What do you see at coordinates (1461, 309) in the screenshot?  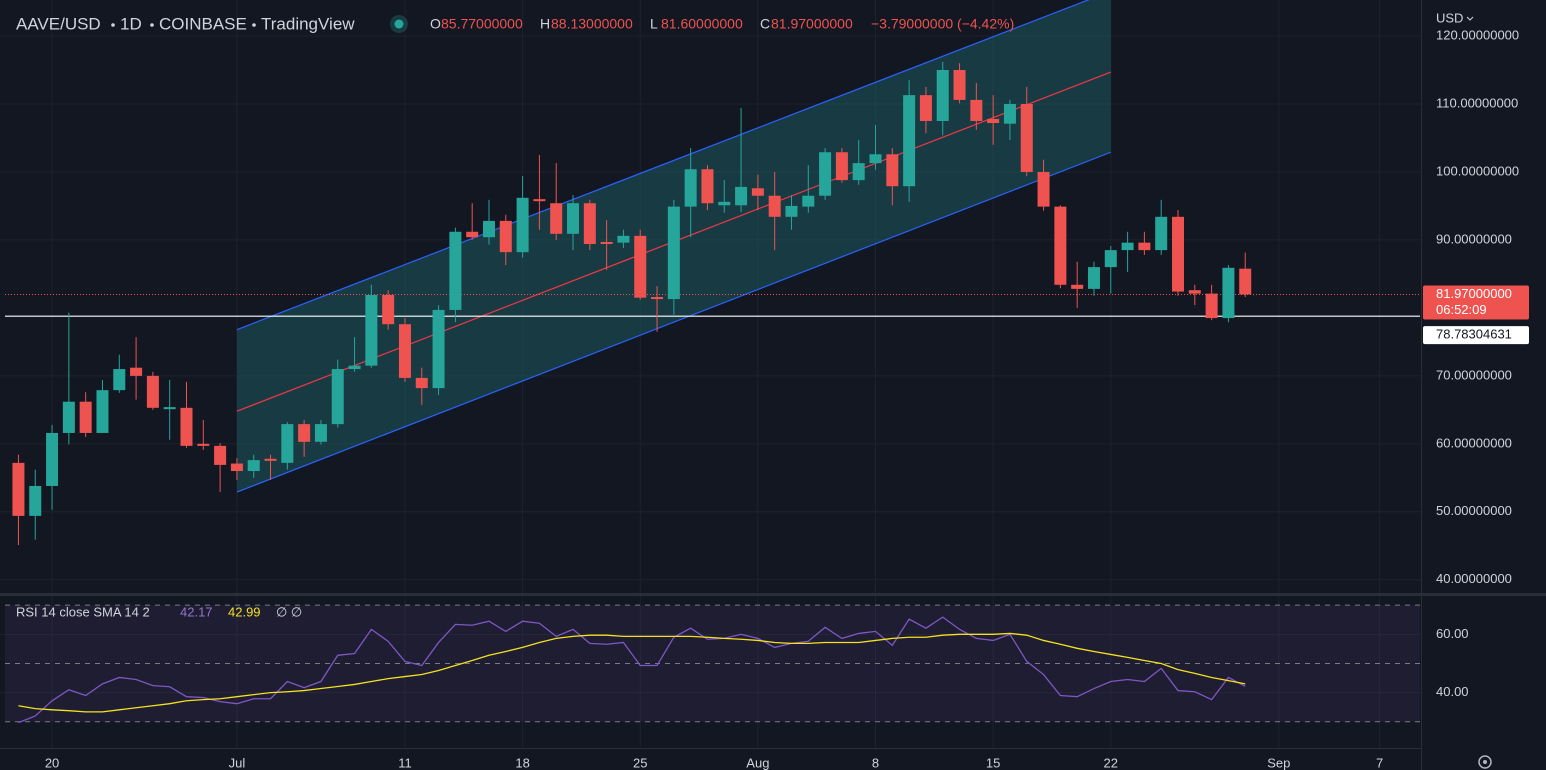 I see `countdown: 06:52:09` at bounding box center [1461, 309].